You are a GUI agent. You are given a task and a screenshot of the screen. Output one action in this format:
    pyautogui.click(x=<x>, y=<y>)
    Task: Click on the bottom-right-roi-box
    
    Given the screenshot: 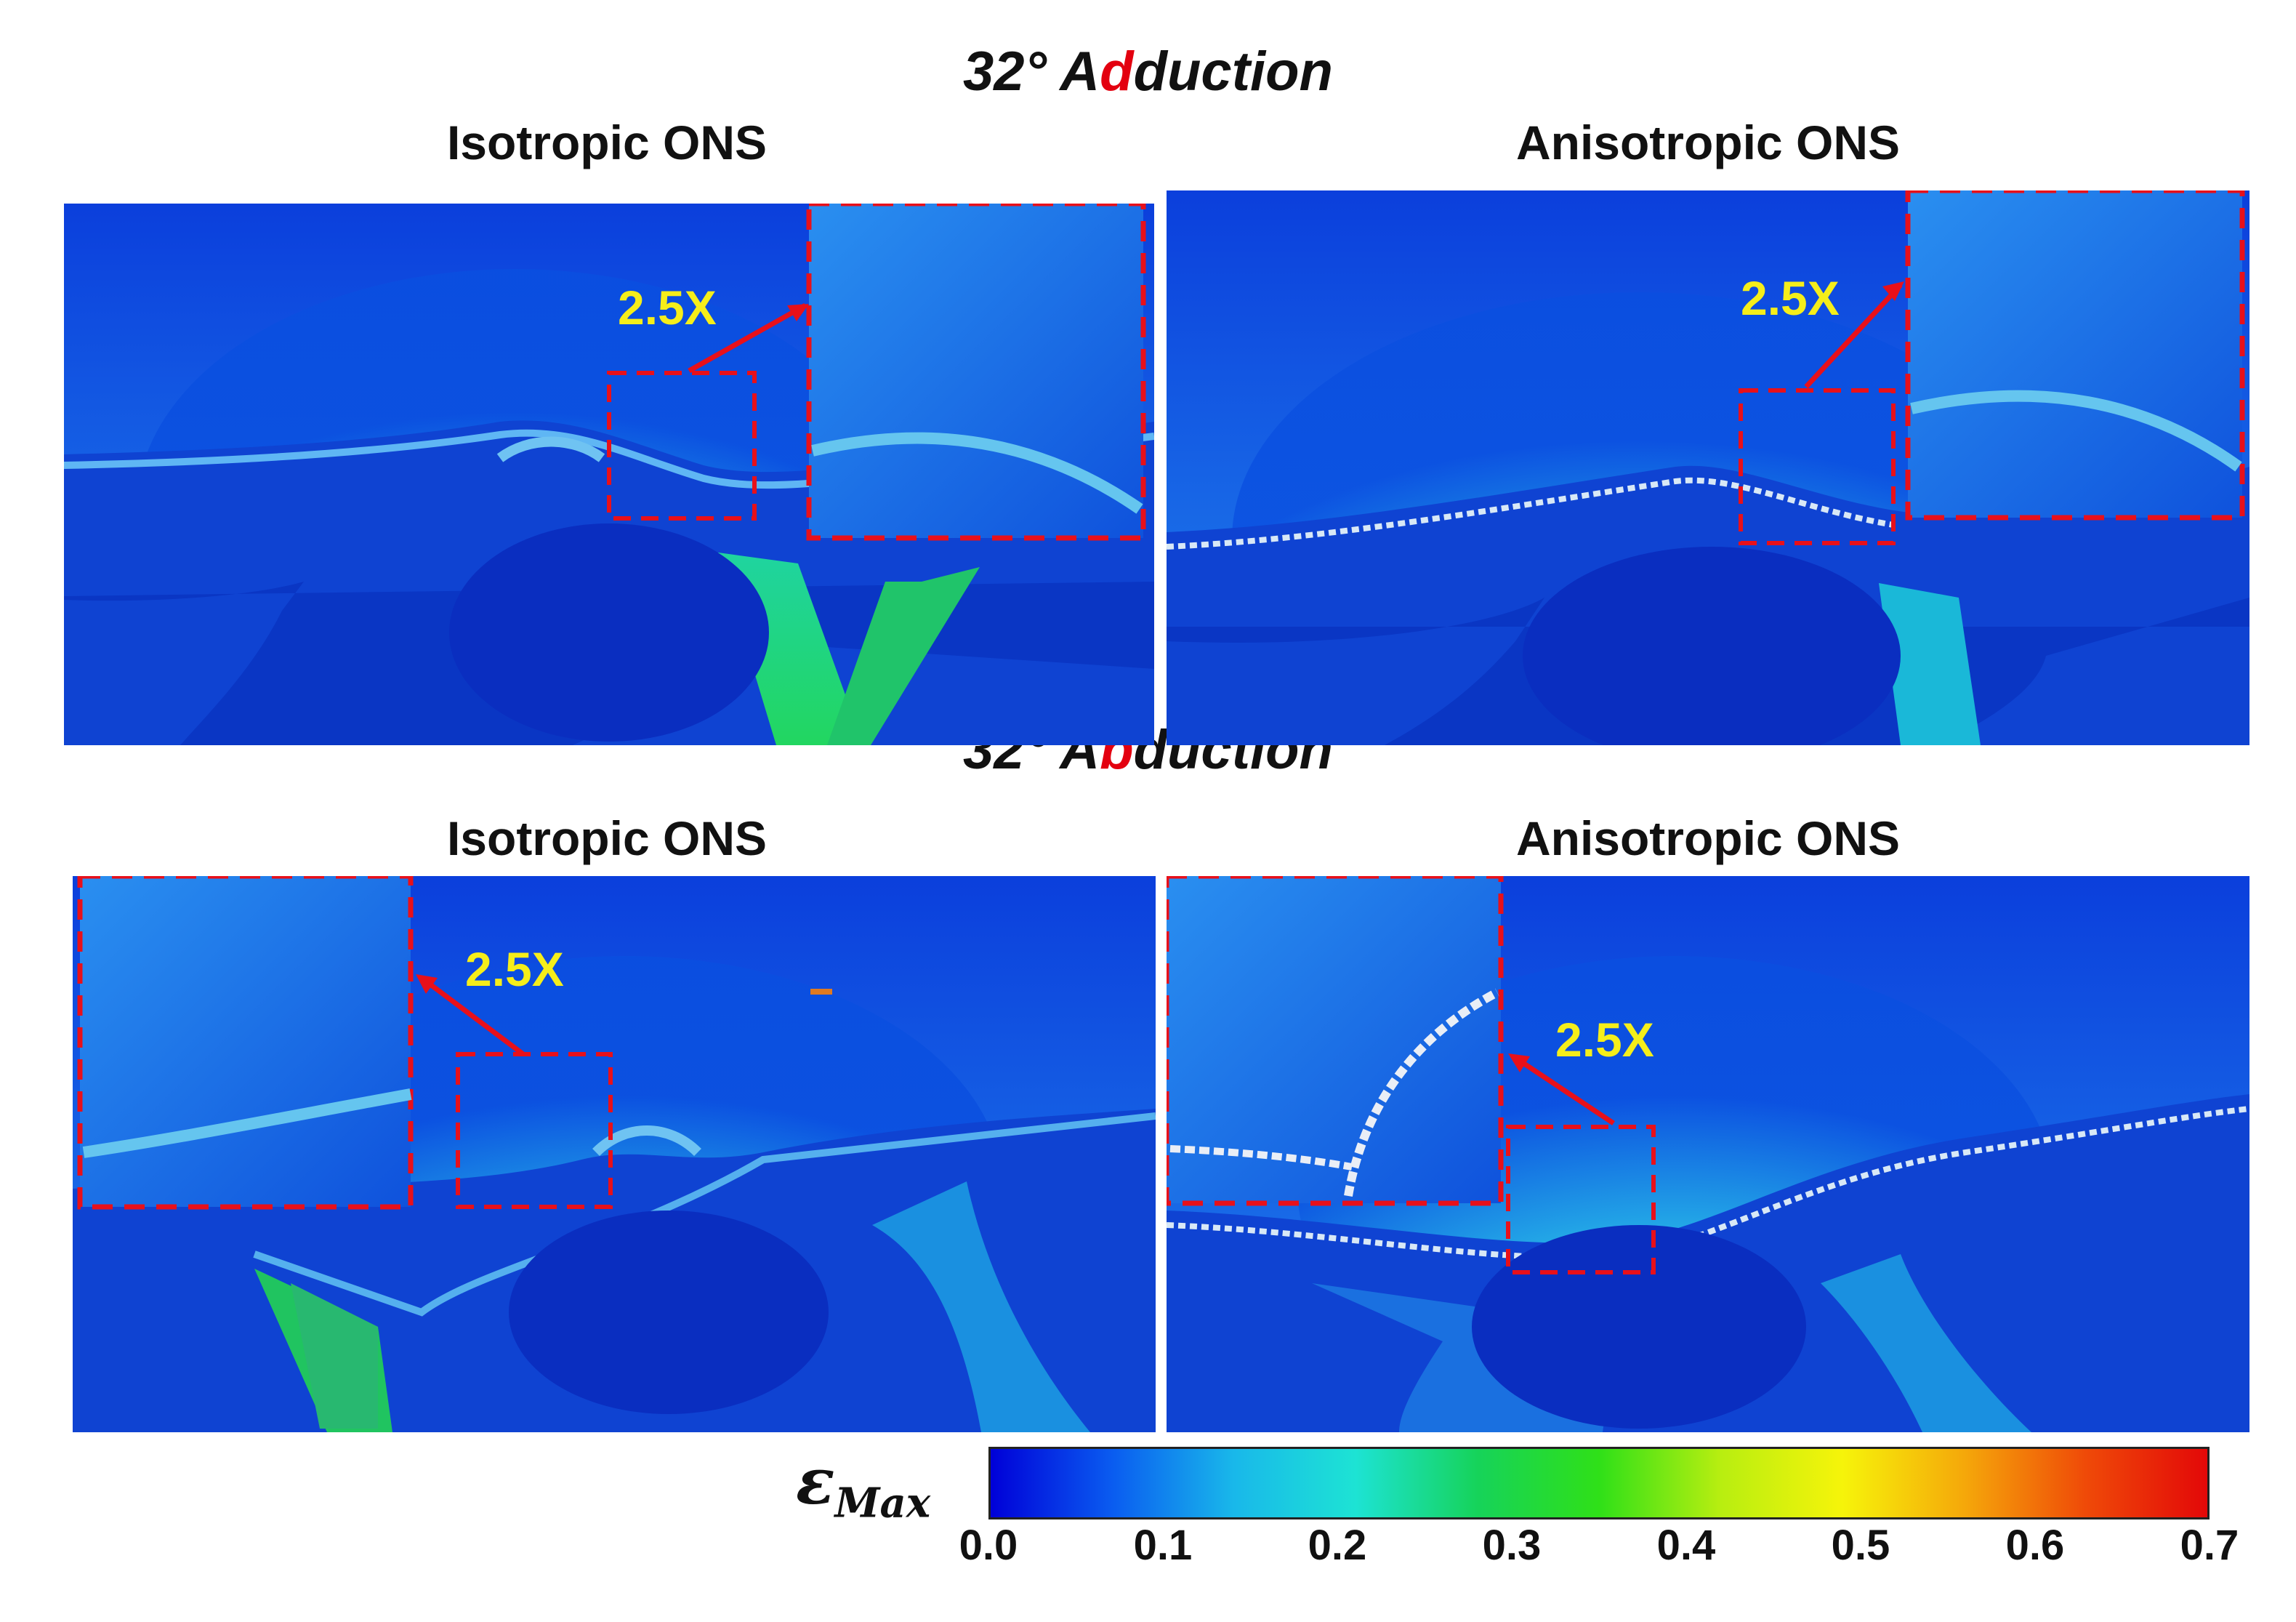 What is the action you would take?
    pyautogui.click(x=1581, y=1199)
    